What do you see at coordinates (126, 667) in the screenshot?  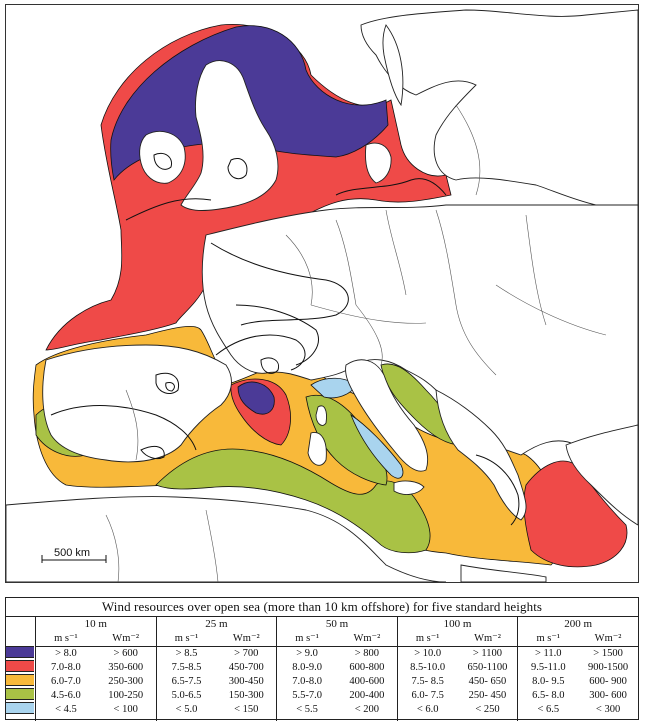 I see `legend-power-value: 350-600` at bounding box center [126, 667].